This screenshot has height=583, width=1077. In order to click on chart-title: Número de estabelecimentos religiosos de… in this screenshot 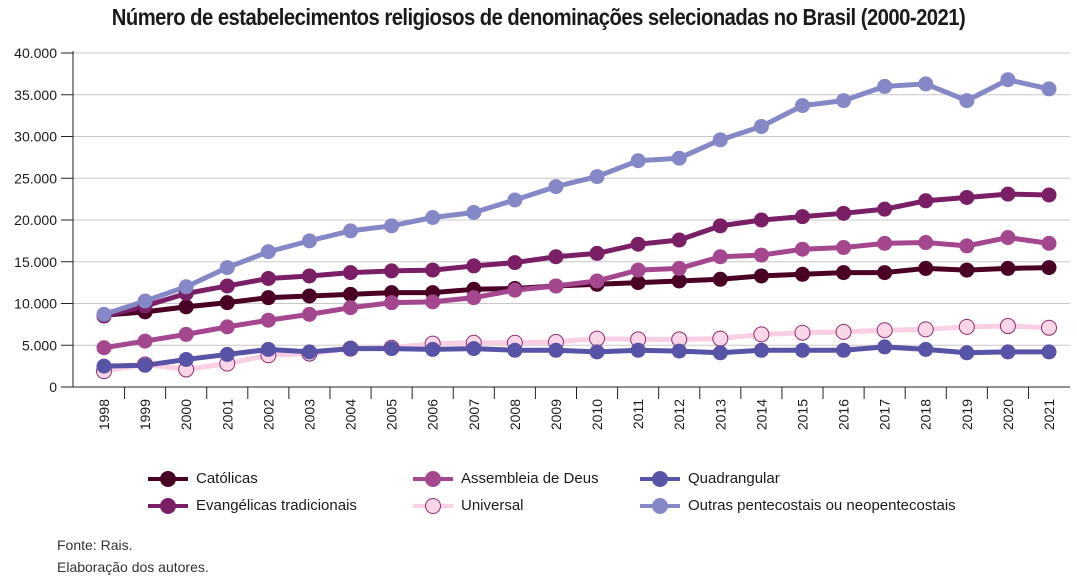, I will do `click(538, 17)`.